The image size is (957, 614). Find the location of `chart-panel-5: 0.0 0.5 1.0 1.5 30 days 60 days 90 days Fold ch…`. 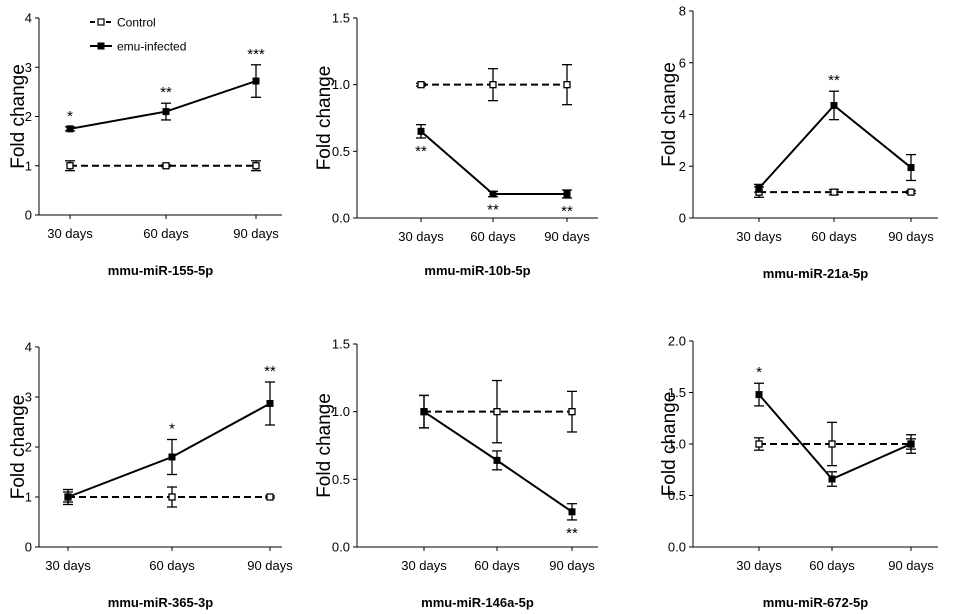

chart-panel-5: 0.0 0.5 1.0 1.5 30 days 60 days 90 days Fold ch… is located at coordinates (456, 473).